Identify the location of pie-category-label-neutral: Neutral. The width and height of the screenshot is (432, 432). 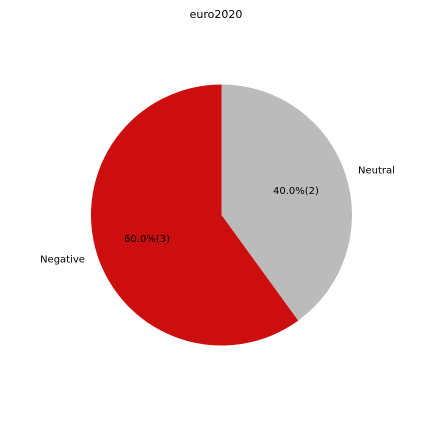
(376, 171).